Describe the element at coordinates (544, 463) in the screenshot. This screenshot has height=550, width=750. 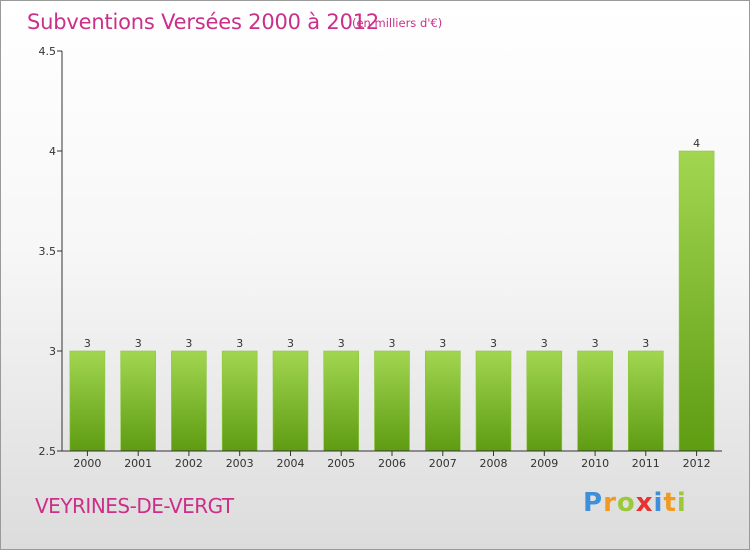
I see `x-tick-label-2009: 2009` at that location.